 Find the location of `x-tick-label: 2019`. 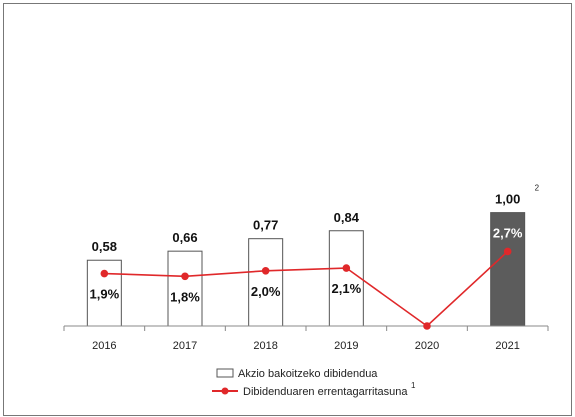

x-tick-label: 2019 is located at coordinates (346, 346).